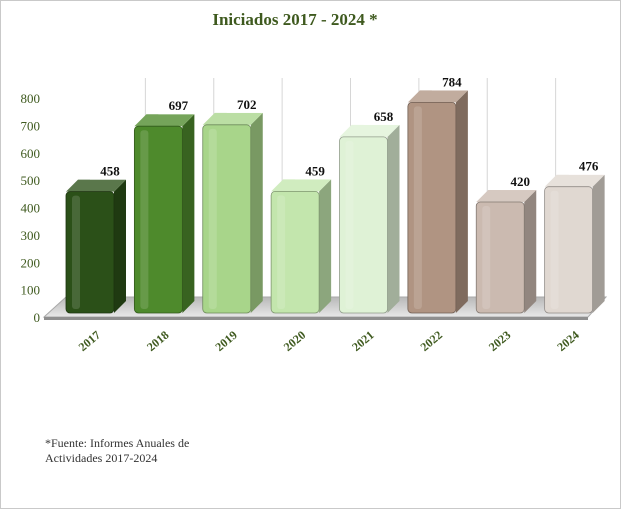  What do you see at coordinates (89, 341) in the screenshot?
I see `x-tick-label: 2017` at bounding box center [89, 341].